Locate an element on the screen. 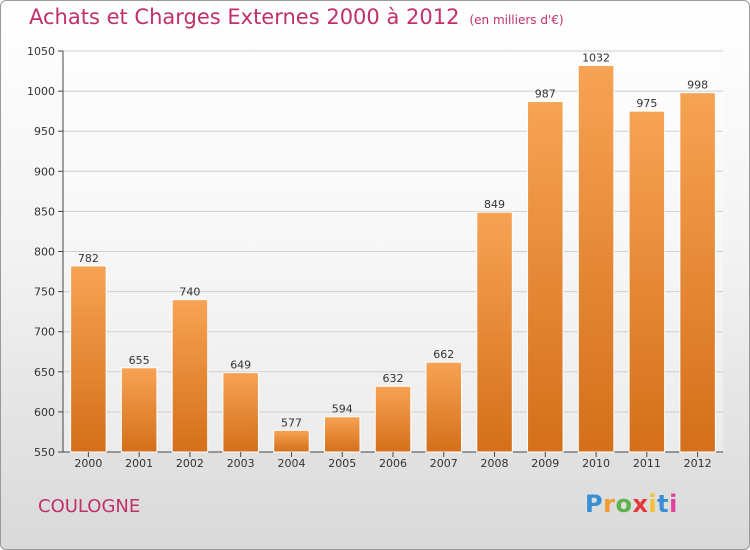 The height and width of the screenshot is (550, 750). x-tick-label: 2011 is located at coordinates (647, 463).